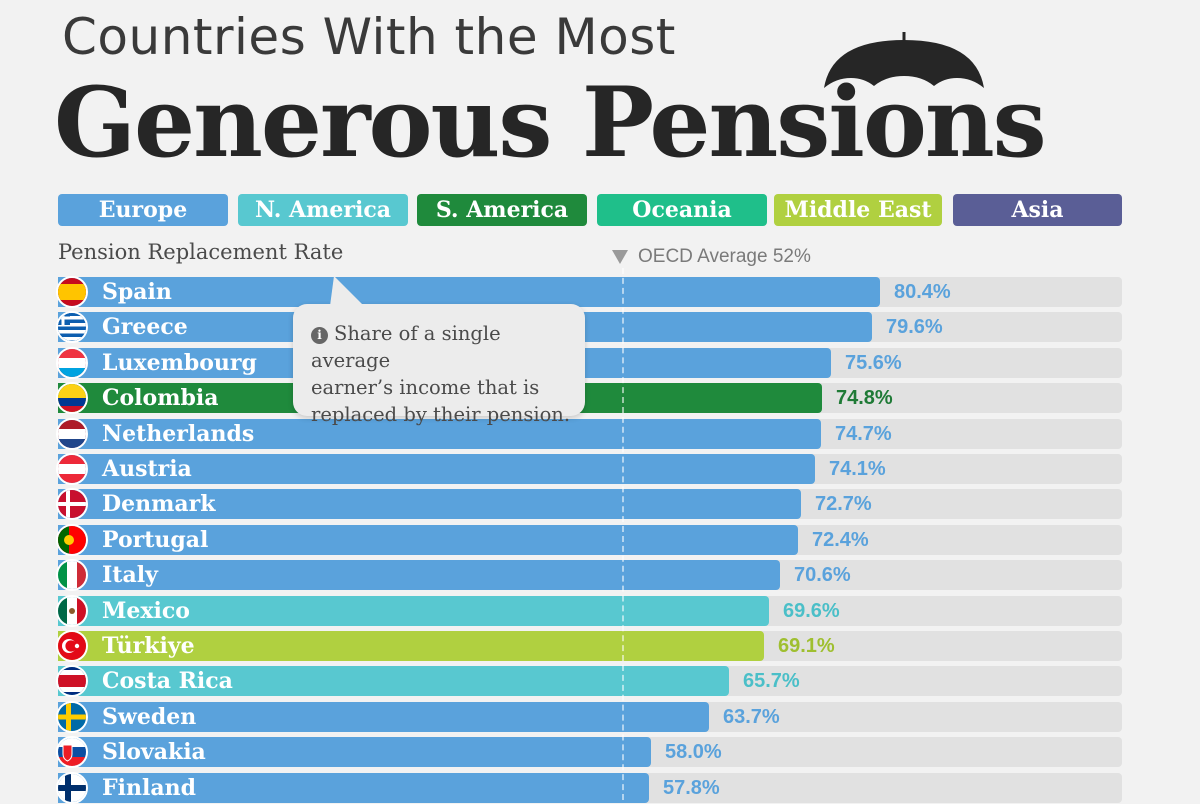 The height and width of the screenshot is (804, 1200). I want to click on info-icon: i, so click(319, 335).